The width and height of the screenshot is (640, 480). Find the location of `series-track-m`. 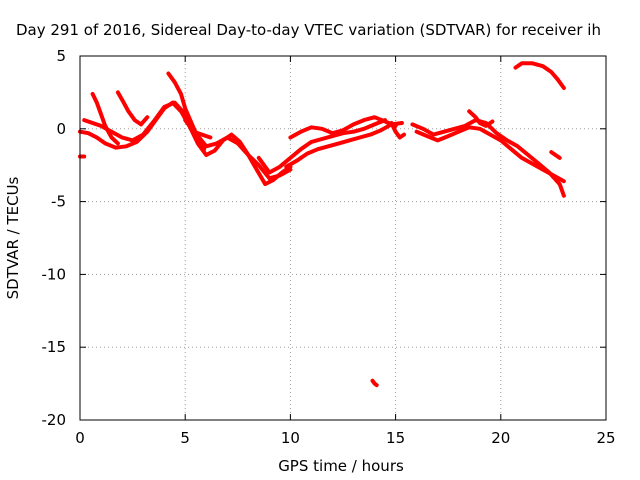

series-track-m is located at coordinates (481, 118).